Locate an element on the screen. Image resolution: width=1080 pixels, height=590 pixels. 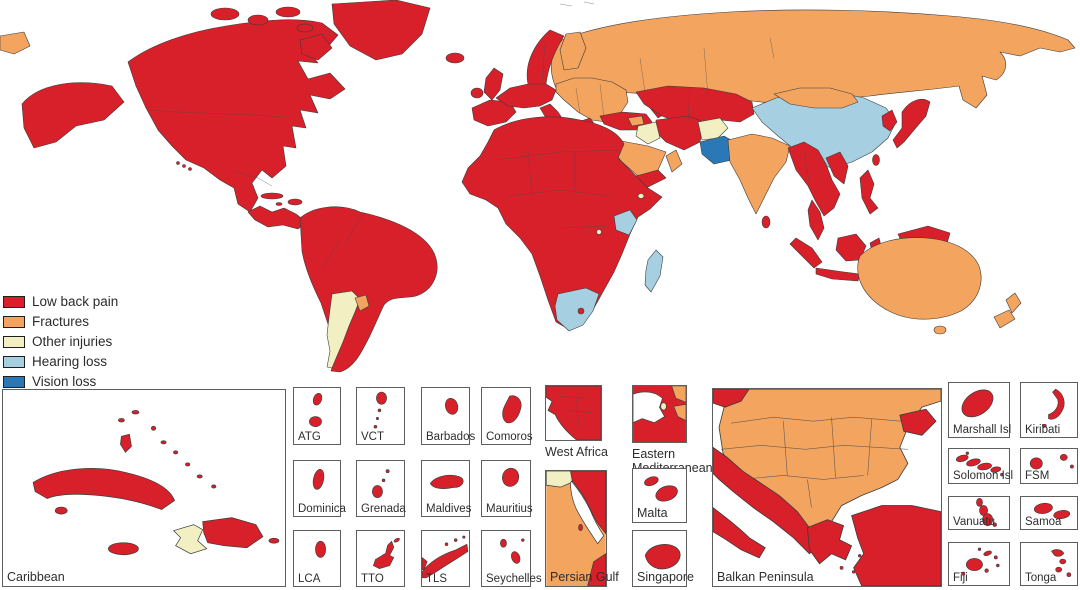
region-balkan-austria is located at coordinates (731, 398).